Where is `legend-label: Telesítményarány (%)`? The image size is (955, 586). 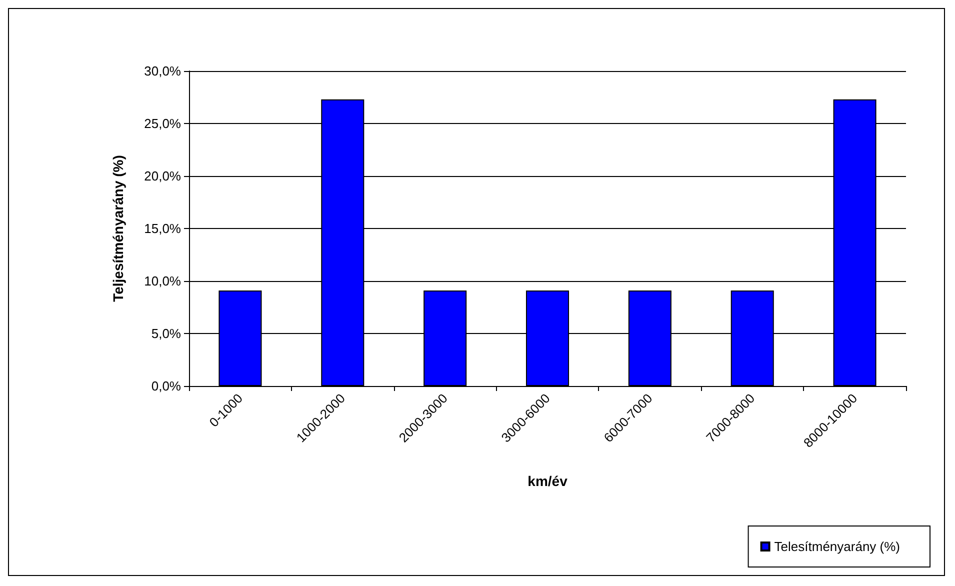 legend-label: Telesítményarány (%) is located at coordinates (837, 546).